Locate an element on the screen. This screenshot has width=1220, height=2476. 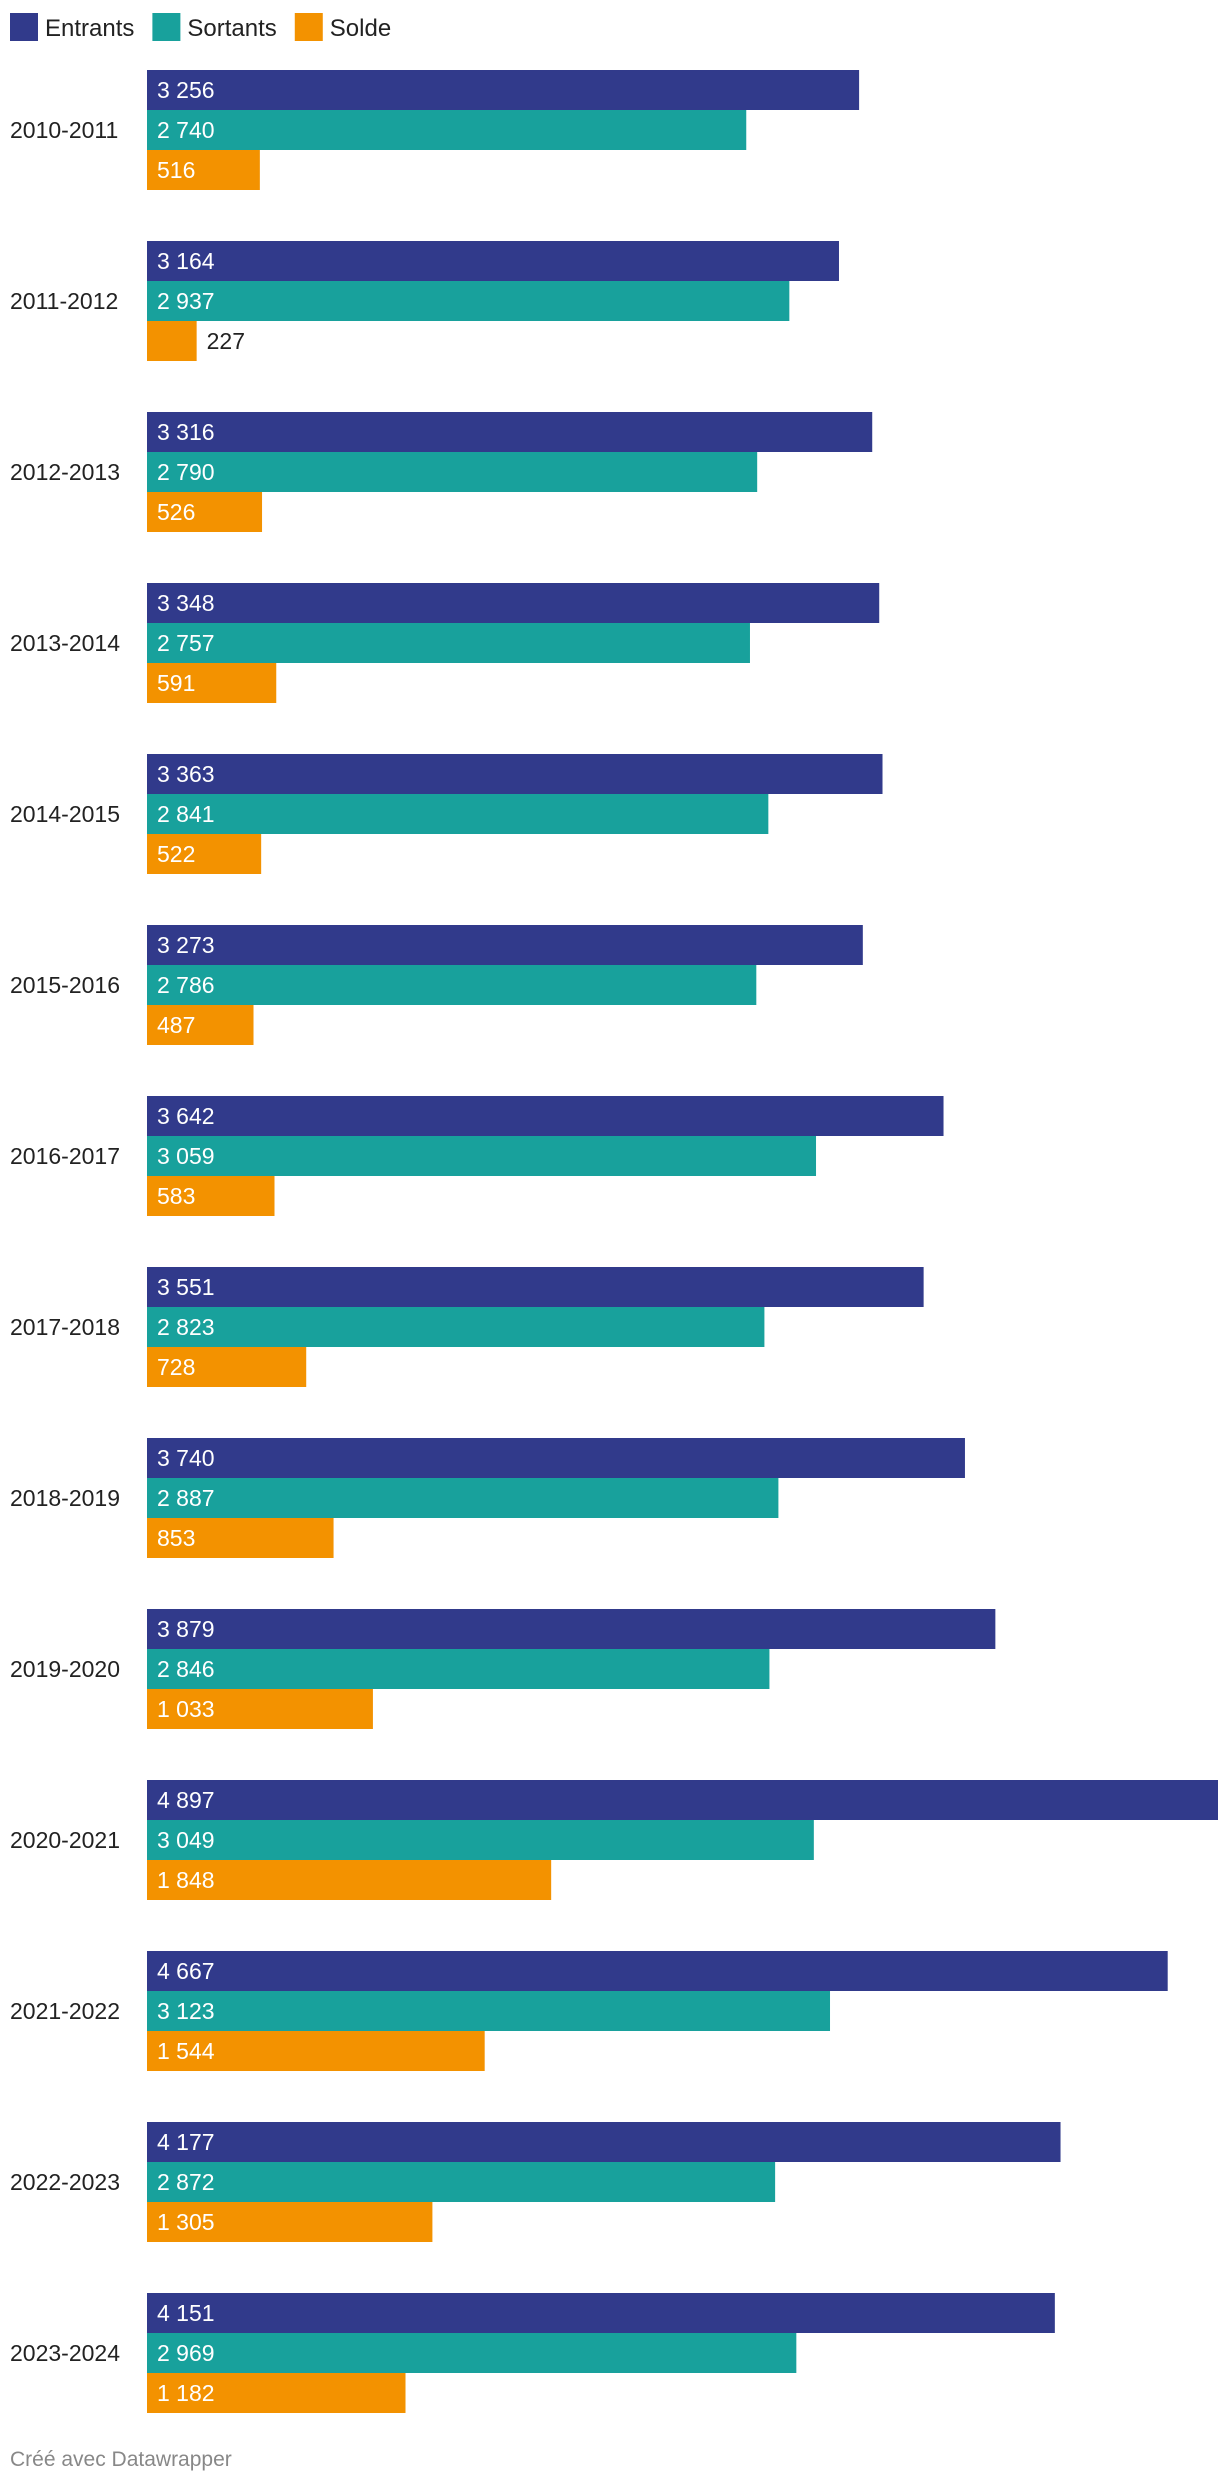
category-label-2023-2024: 2023-2024 is located at coordinates (65, 2353).